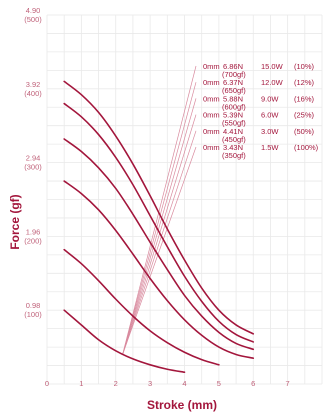 The image size is (327, 412). Describe the element at coordinates (219, 383) in the screenshot. I see `x-tick-label: 5` at that location.